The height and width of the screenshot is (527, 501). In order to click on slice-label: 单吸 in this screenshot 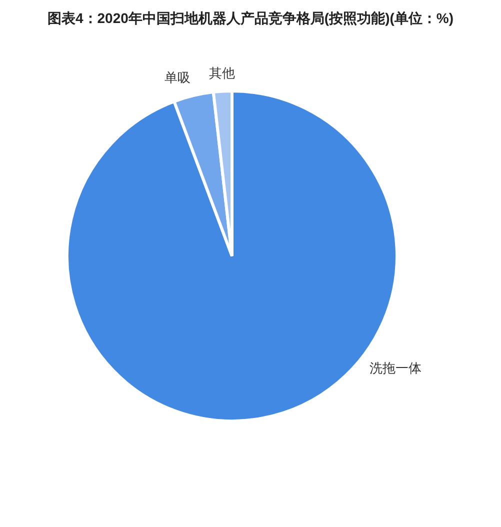, I will do `click(177, 77)`.